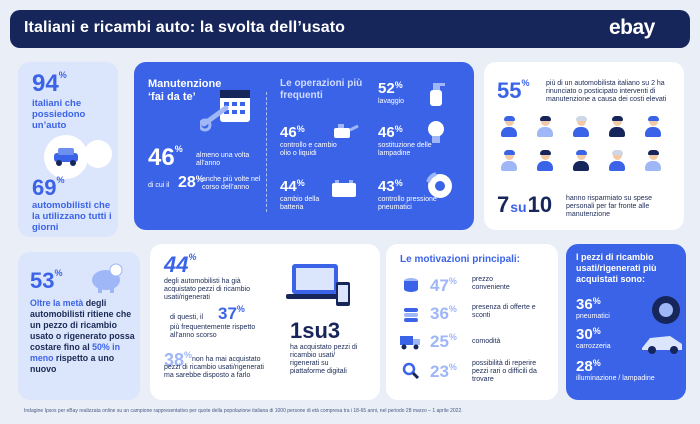  What do you see at coordinates (584, 146) in the screenshot?
I see `cost-impact-card` at bounding box center [584, 146].